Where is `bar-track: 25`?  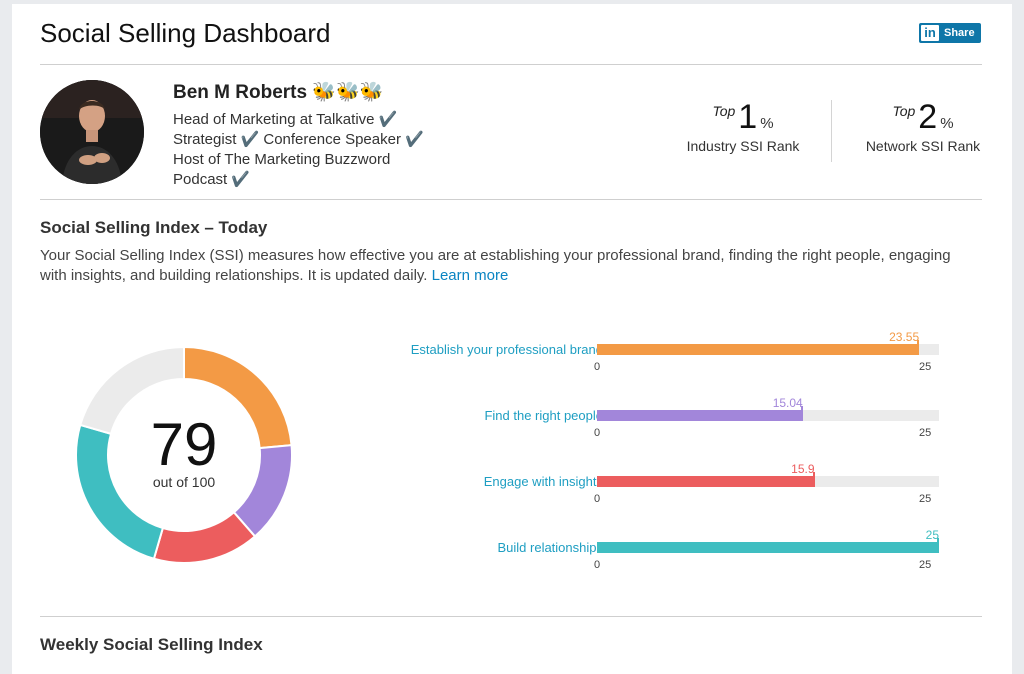 bar-track: 25 is located at coordinates (768, 540).